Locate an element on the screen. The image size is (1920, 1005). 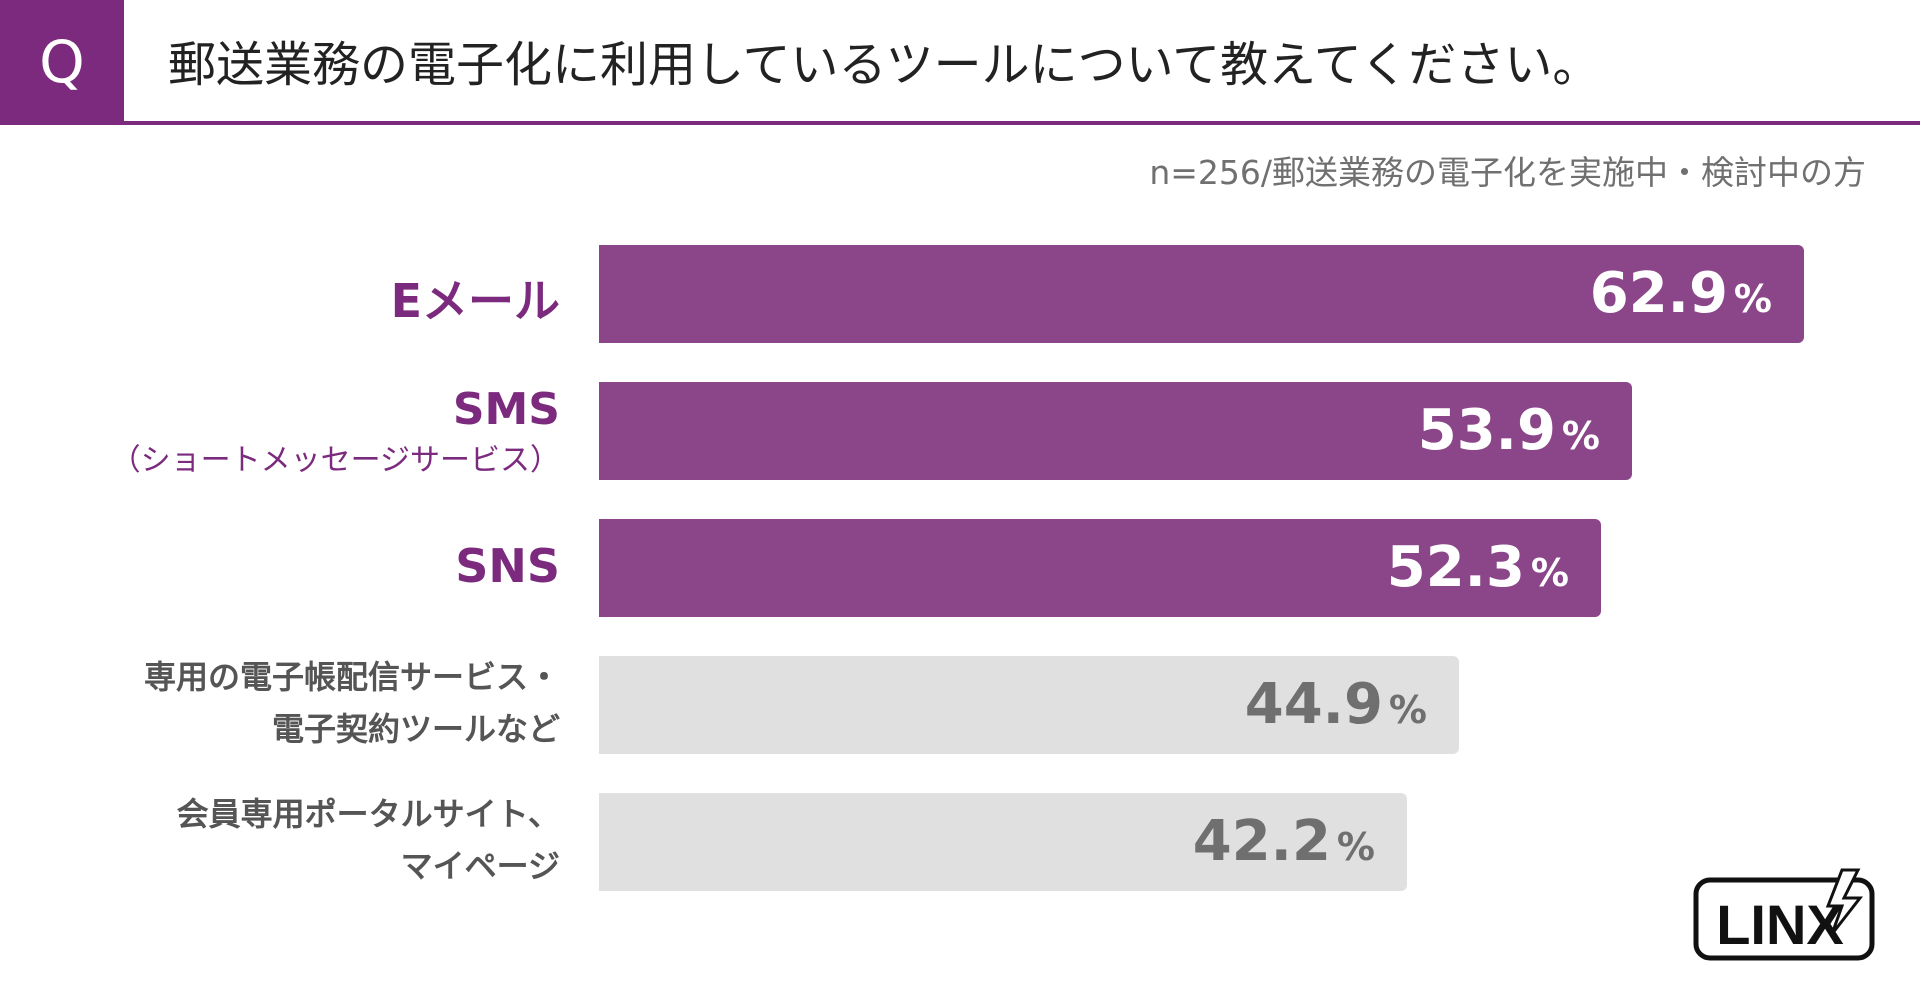
value-number: 52.3 is located at coordinates (1455, 567).